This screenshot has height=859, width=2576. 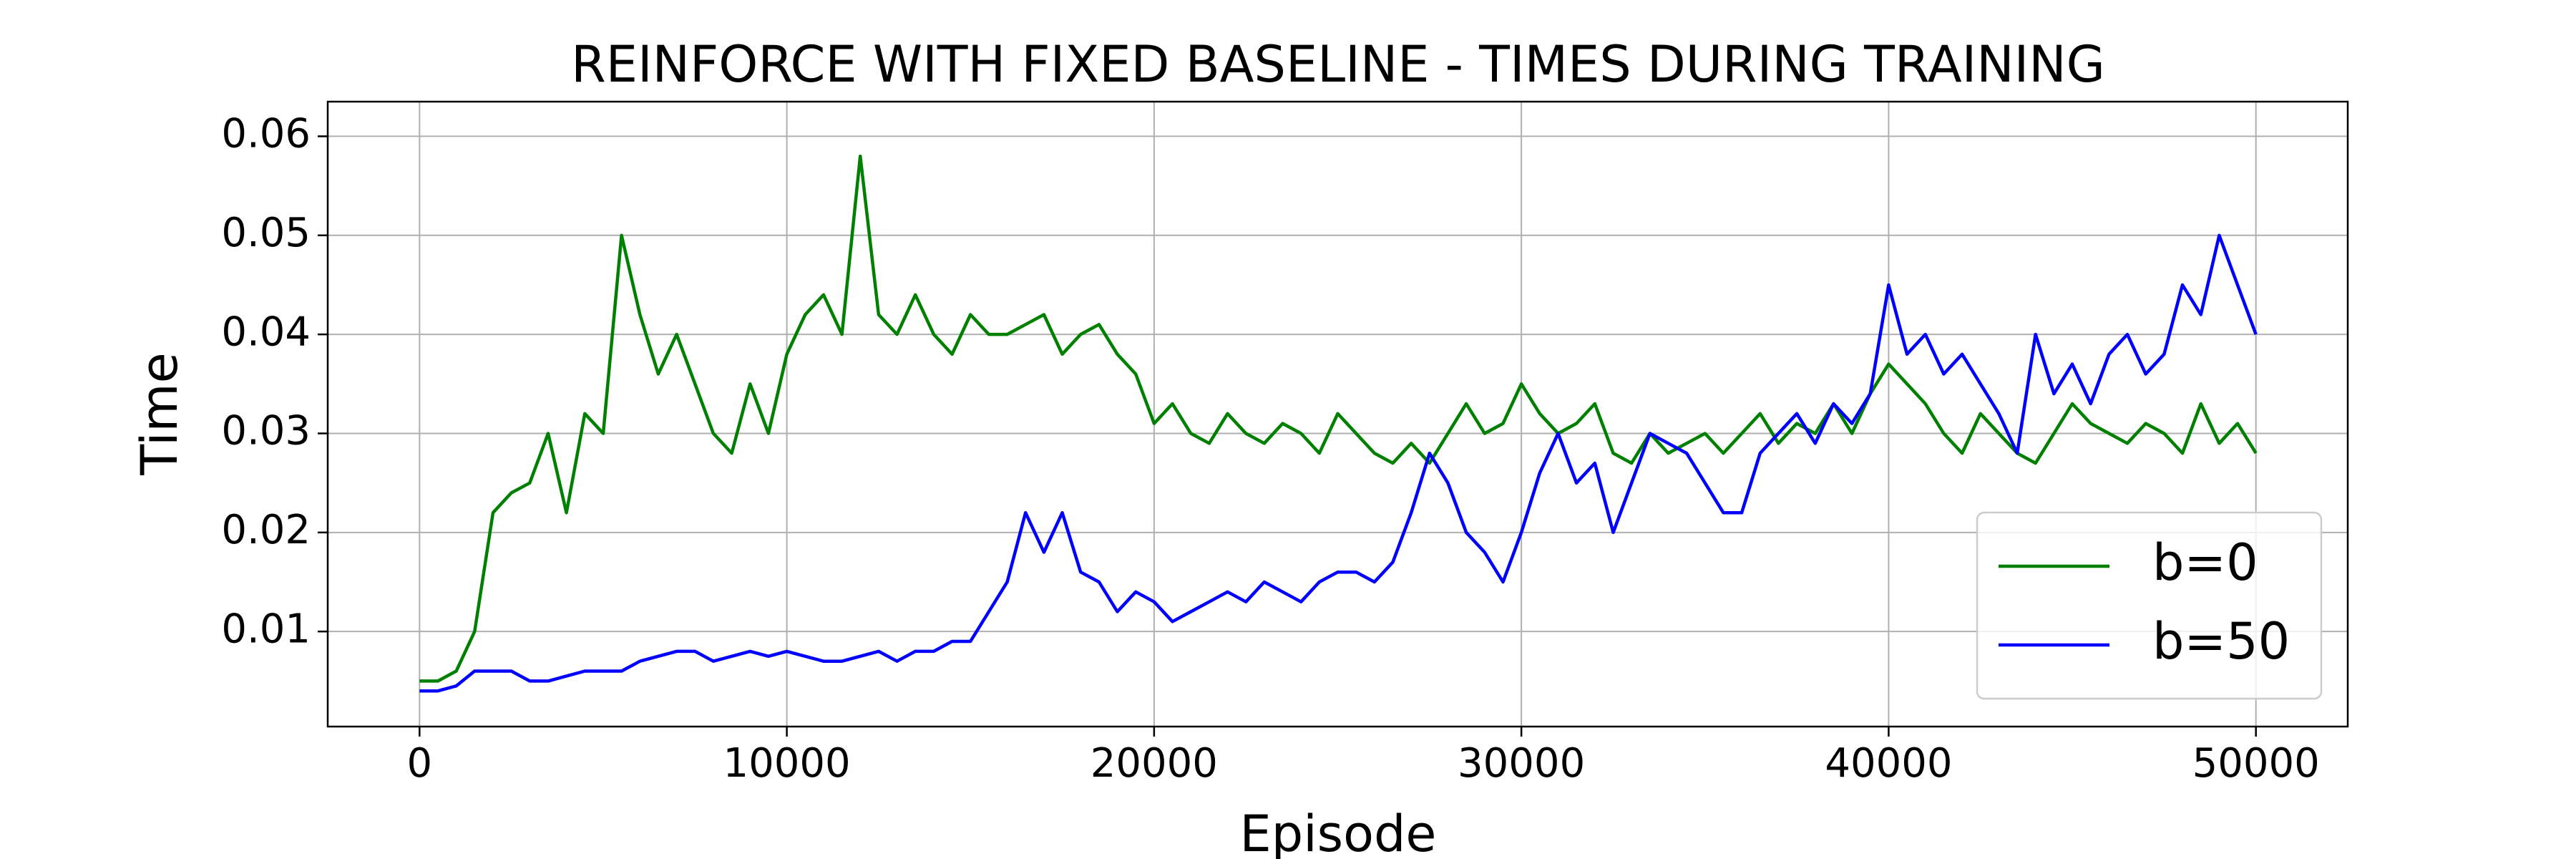 I want to click on y-axis-label: Time, so click(x=159, y=413).